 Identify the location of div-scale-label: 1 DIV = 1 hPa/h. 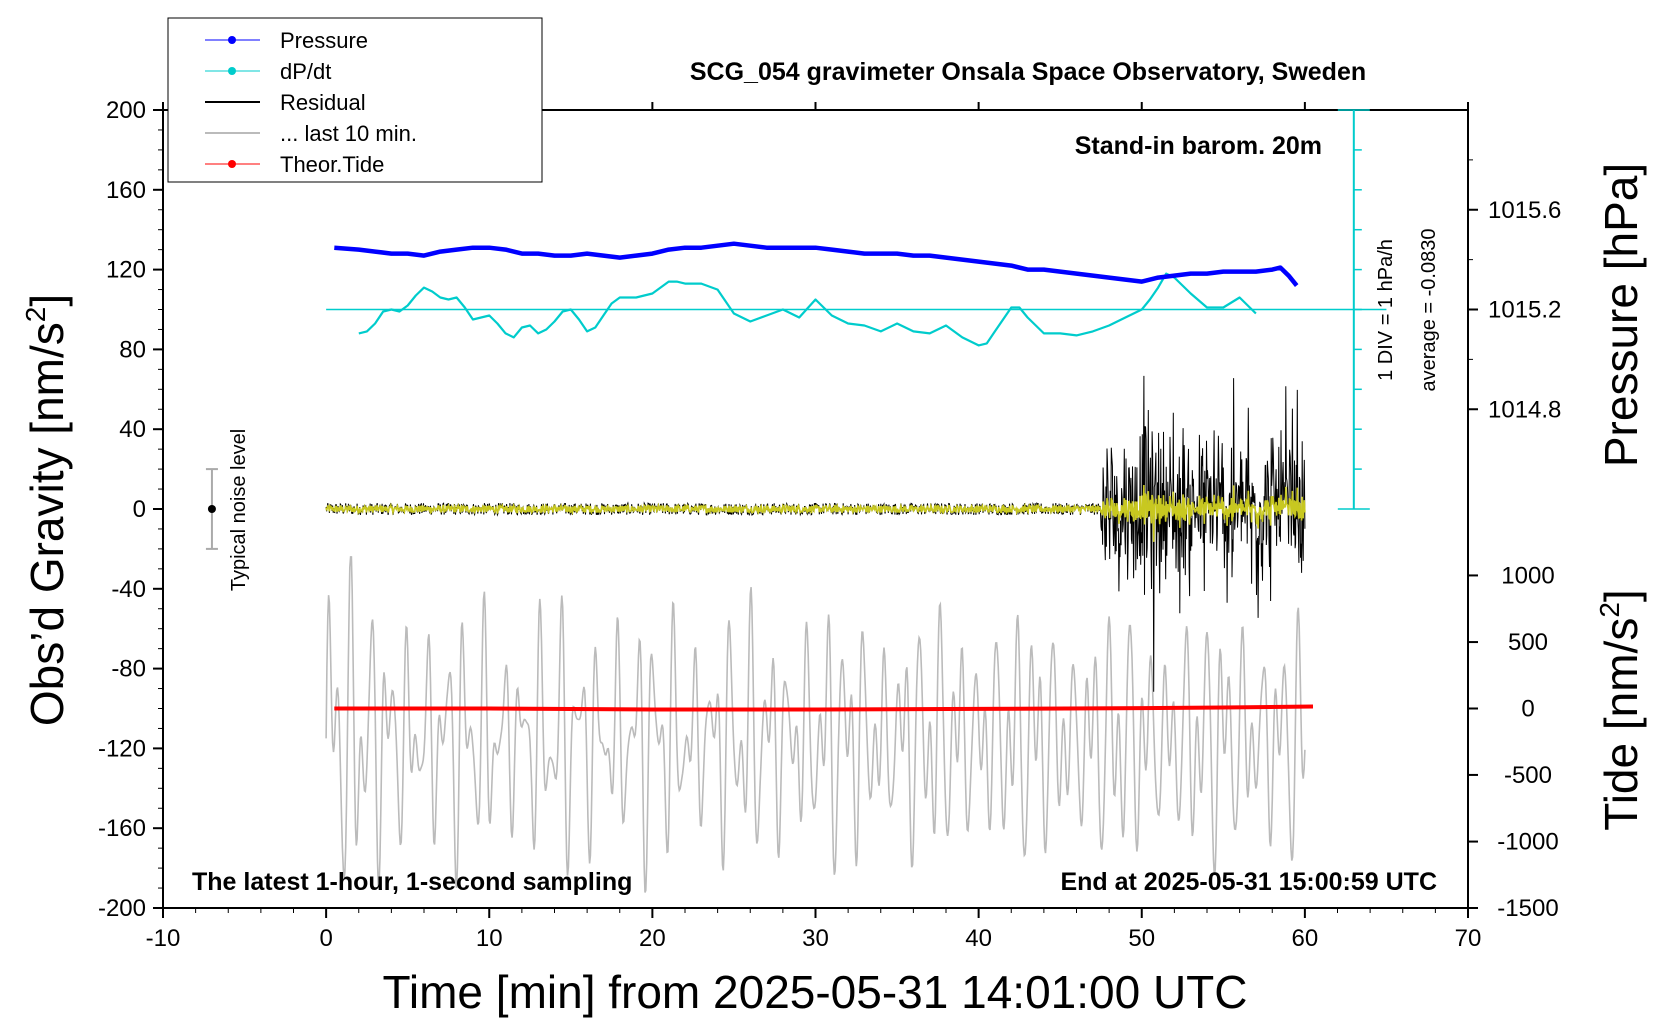
(1386, 310).